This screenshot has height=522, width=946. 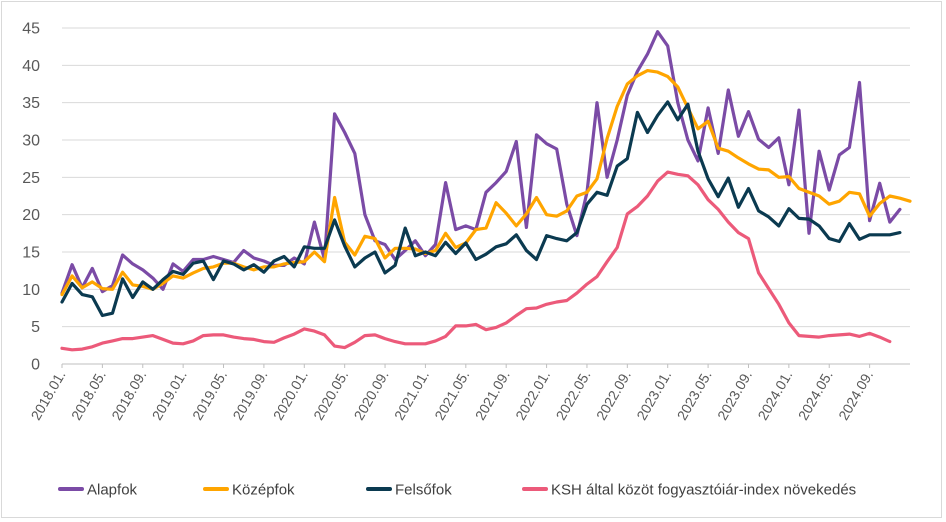 I want to click on y-axis: 0 5 10 15 20 25 30 35 40 45, so click(x=31, y=197).